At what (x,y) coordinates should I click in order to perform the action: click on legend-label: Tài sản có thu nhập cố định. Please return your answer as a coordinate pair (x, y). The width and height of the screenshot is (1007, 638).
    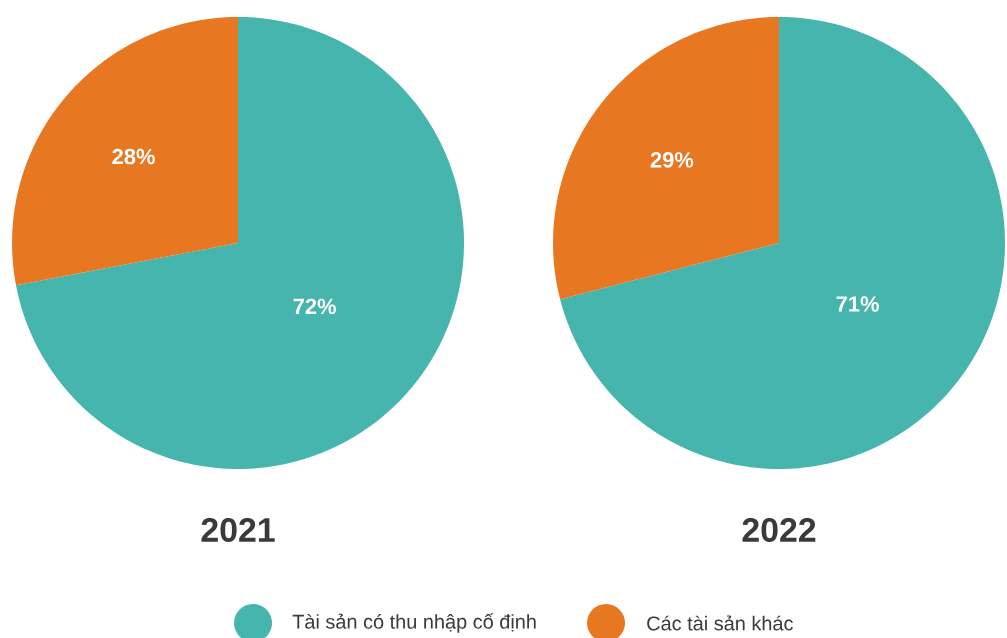
    Looking at the image, I should click on (414, 623).